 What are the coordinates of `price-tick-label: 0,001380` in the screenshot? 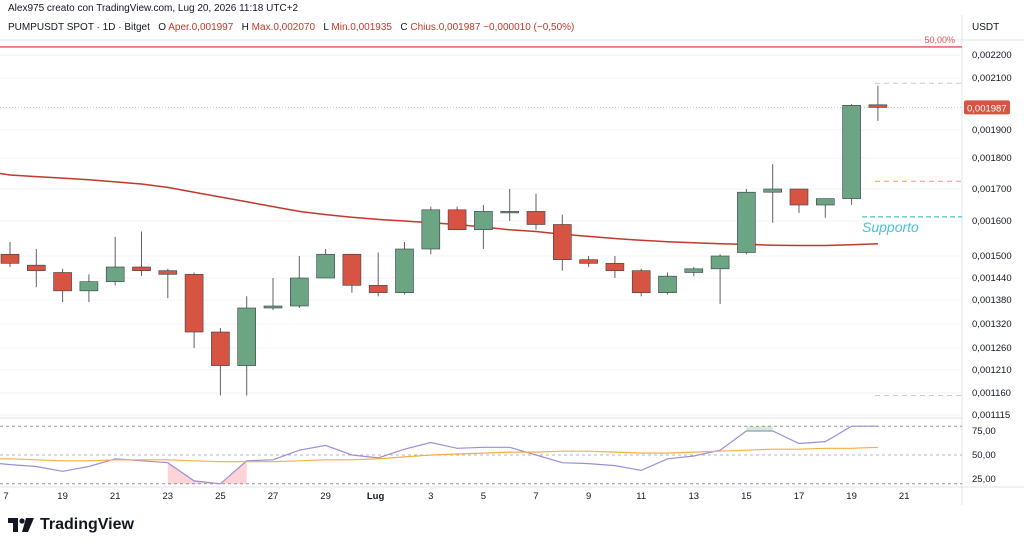 It's located at (992, 300).